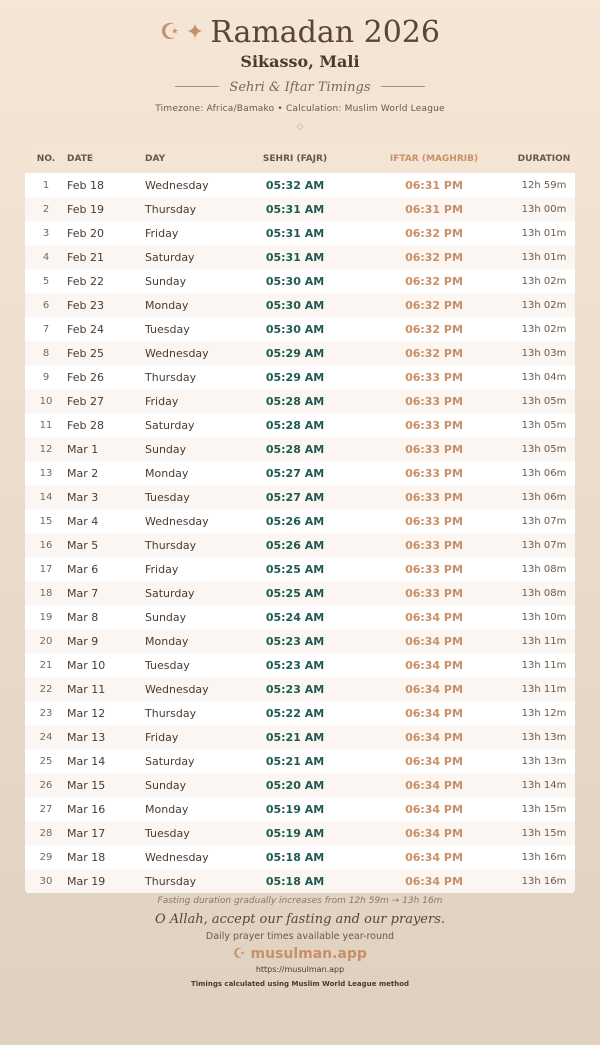 The height and width of the screenshot is (1045, 600). What do you see at coordinates (83, 641) in the screenshot?
I see `row-date: Mar 9` at bounding box center [83, 641].